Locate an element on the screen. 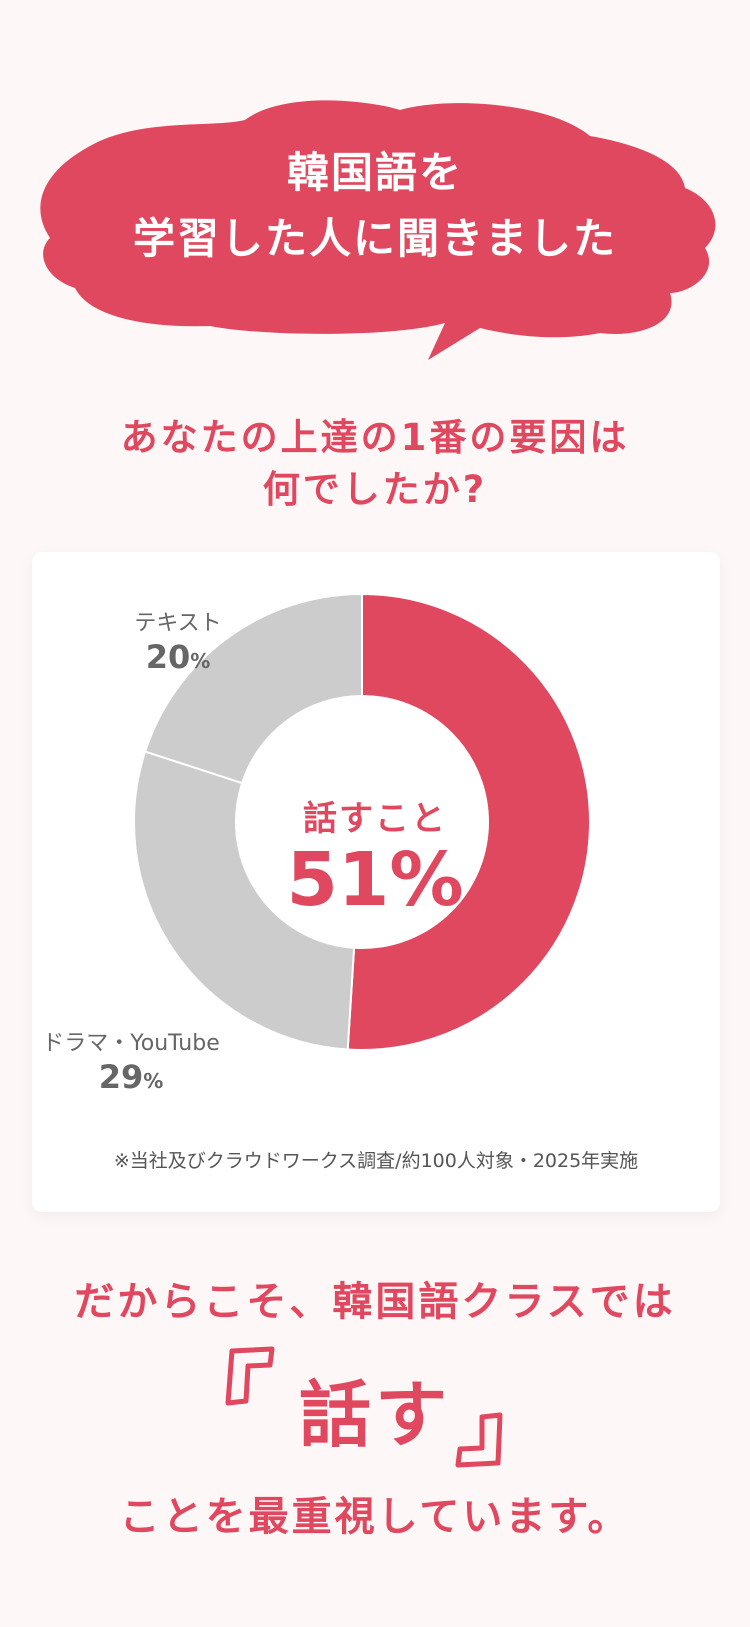 This screenshot has width=750, height=1627. slice-drama-youtube is located at coordinates (244, 900).